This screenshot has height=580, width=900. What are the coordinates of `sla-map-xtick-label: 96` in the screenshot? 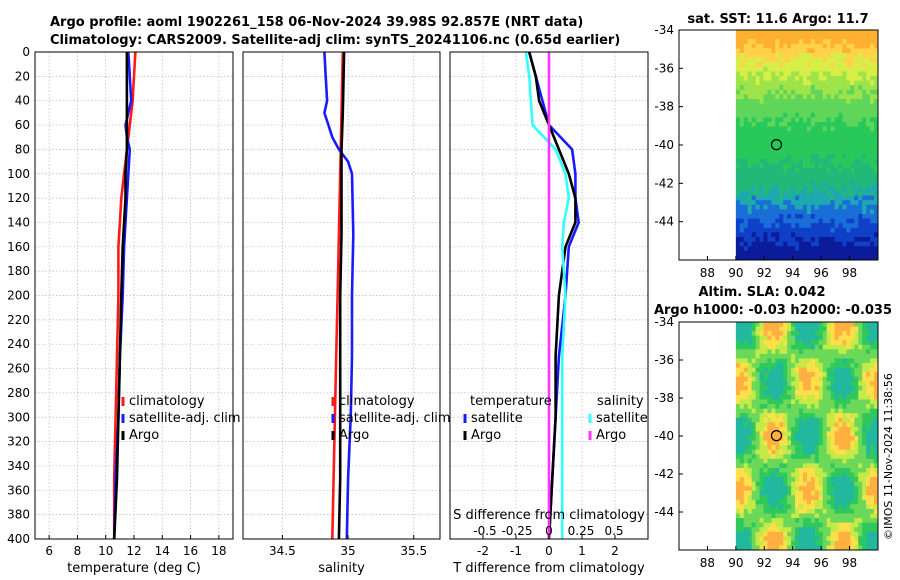 It's located at (821, 563).